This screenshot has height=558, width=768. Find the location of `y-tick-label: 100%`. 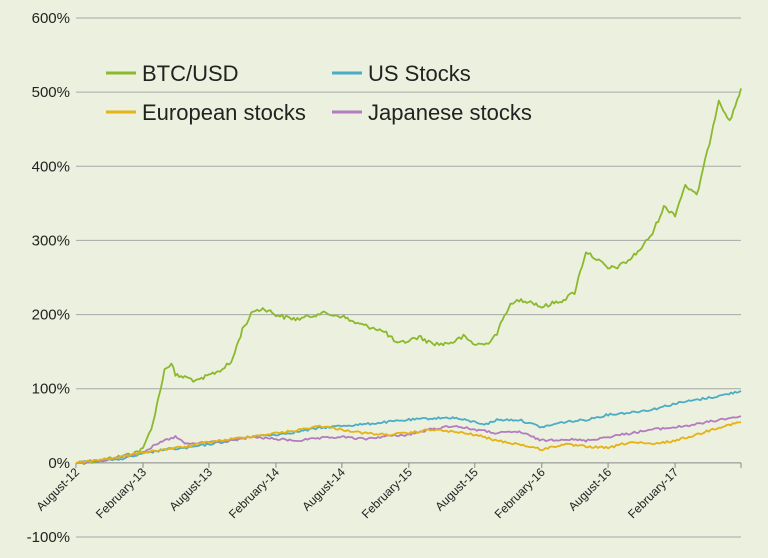

y-tick-label: 100% is located at coordinates (51, 389).